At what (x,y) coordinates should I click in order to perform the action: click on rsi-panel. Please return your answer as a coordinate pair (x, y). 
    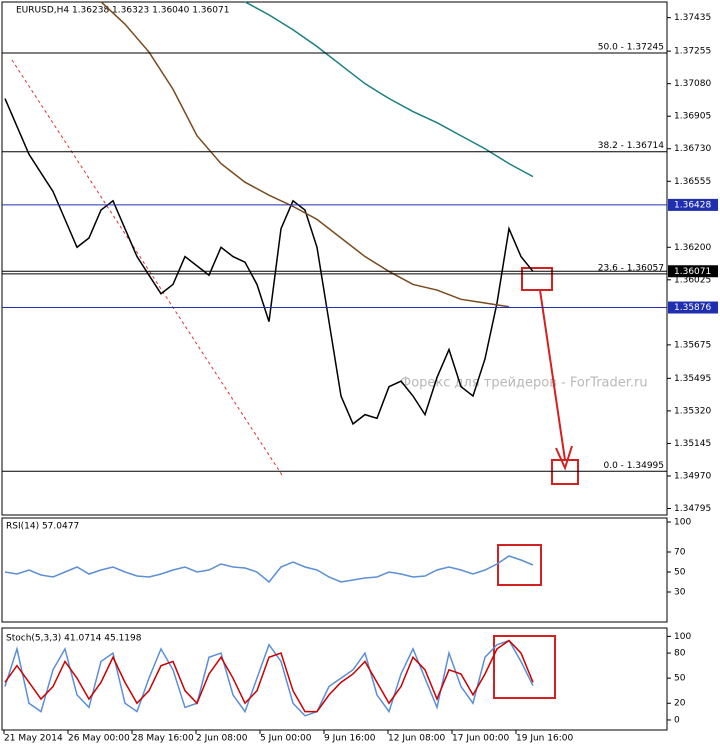
    Looking at the image, I should click on (334, 570).